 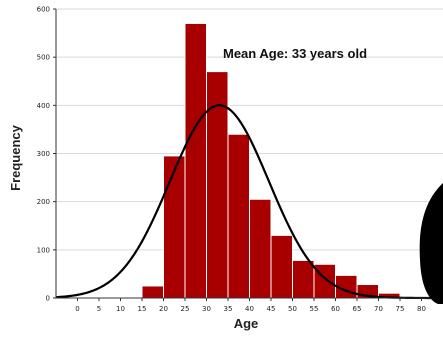 What do you see at coordinates (77, 309) in the screenshot?
I see `x-tick-label: 0` at bounding box center [77, 309].